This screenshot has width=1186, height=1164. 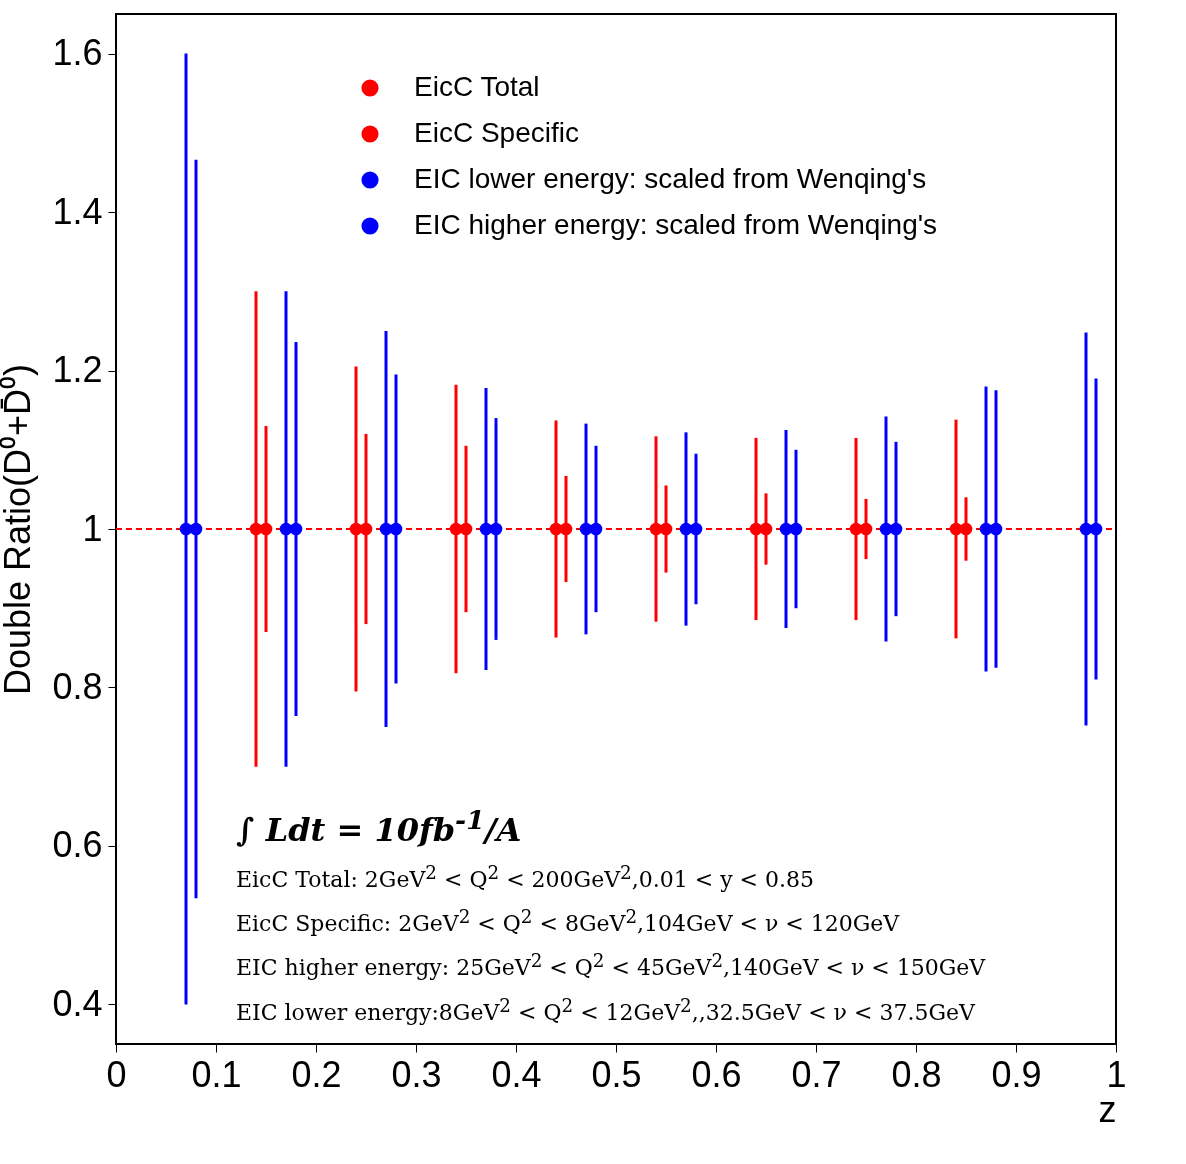 What do you see at coordinates (77, 211) in the screenshot?
I see `y-tick-label: 1.4` at bounding box center [77, 211].